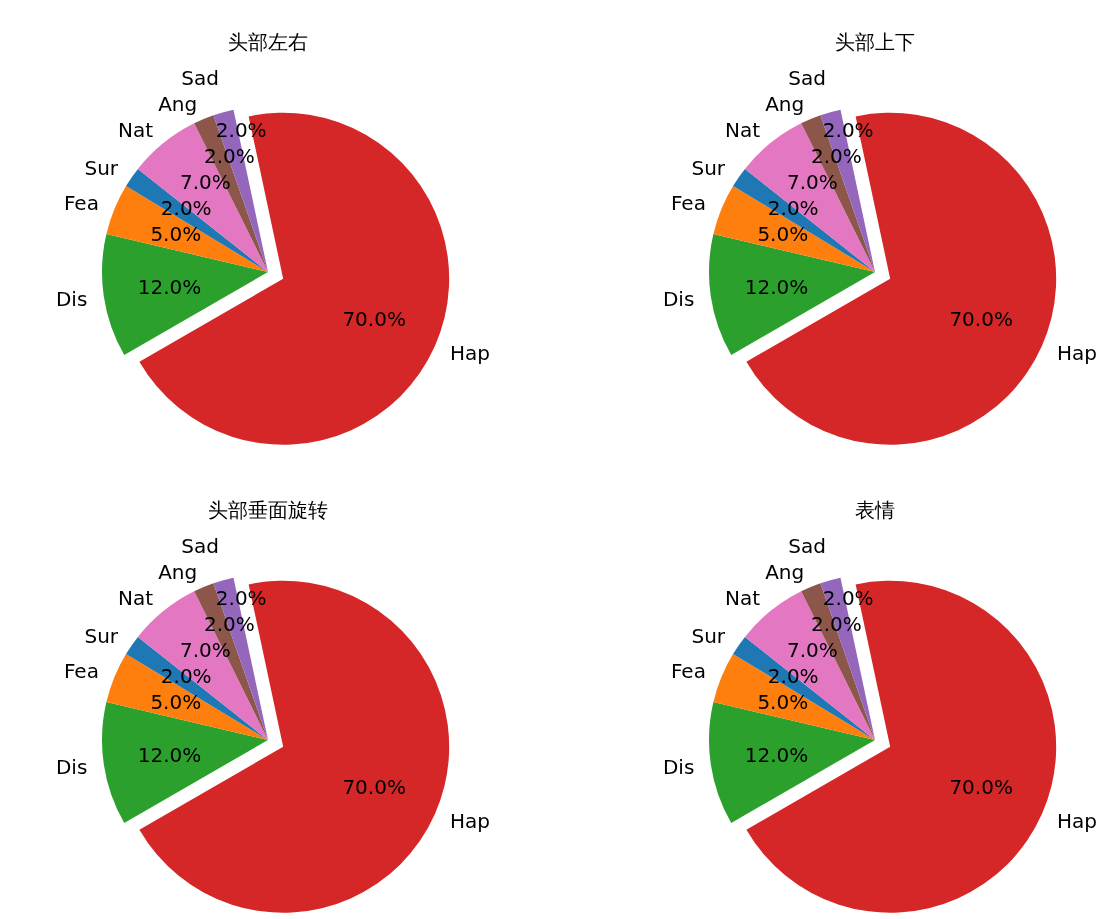 This screenshot has width=1117, height=919. Describe the element at coordinates (268, 510) in the screenshot. I see `chart-title: 头部垂面旋转` at that location.